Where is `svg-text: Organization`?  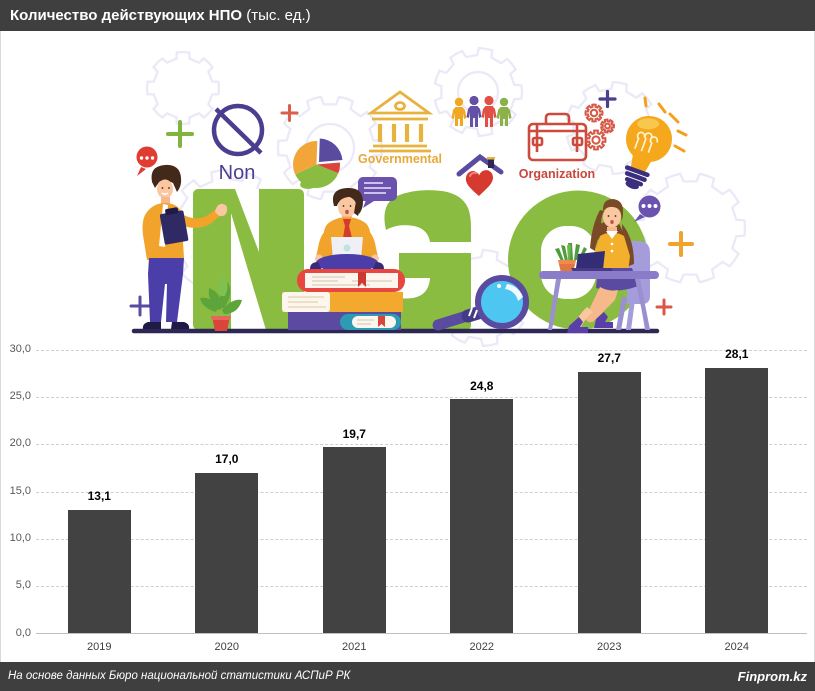 svg-text: Organization is located at coordinates (557, 174).